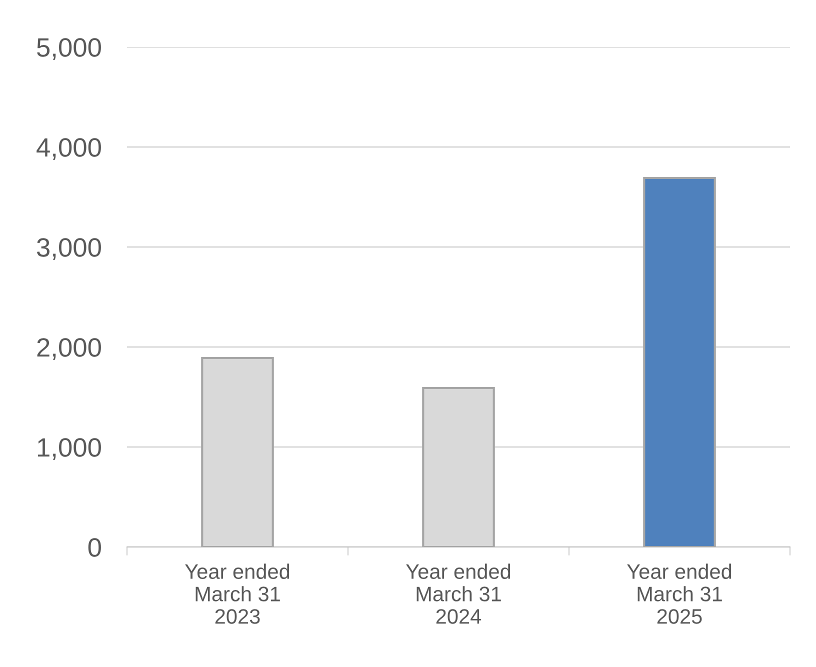  I want to click on x-tick-label: Year ended March 31 2023, so click(237, 594).